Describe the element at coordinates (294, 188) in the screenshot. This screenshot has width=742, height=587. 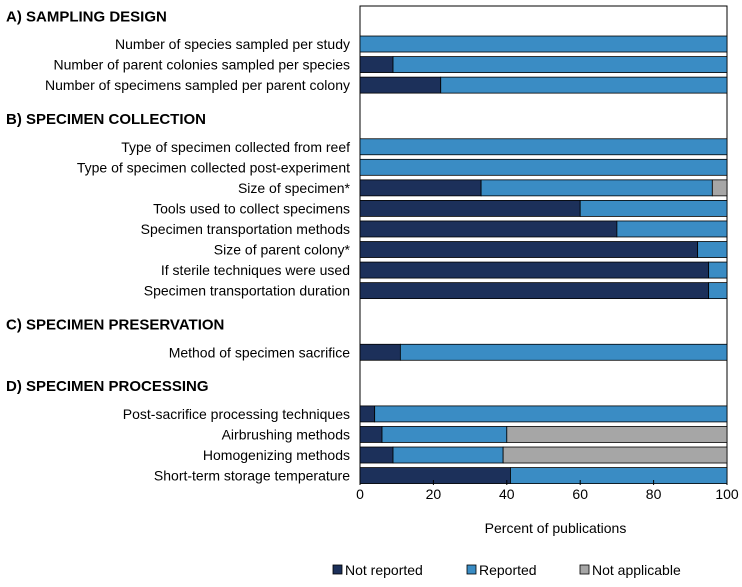
I see `category-label: Size of specimen*` at that location.